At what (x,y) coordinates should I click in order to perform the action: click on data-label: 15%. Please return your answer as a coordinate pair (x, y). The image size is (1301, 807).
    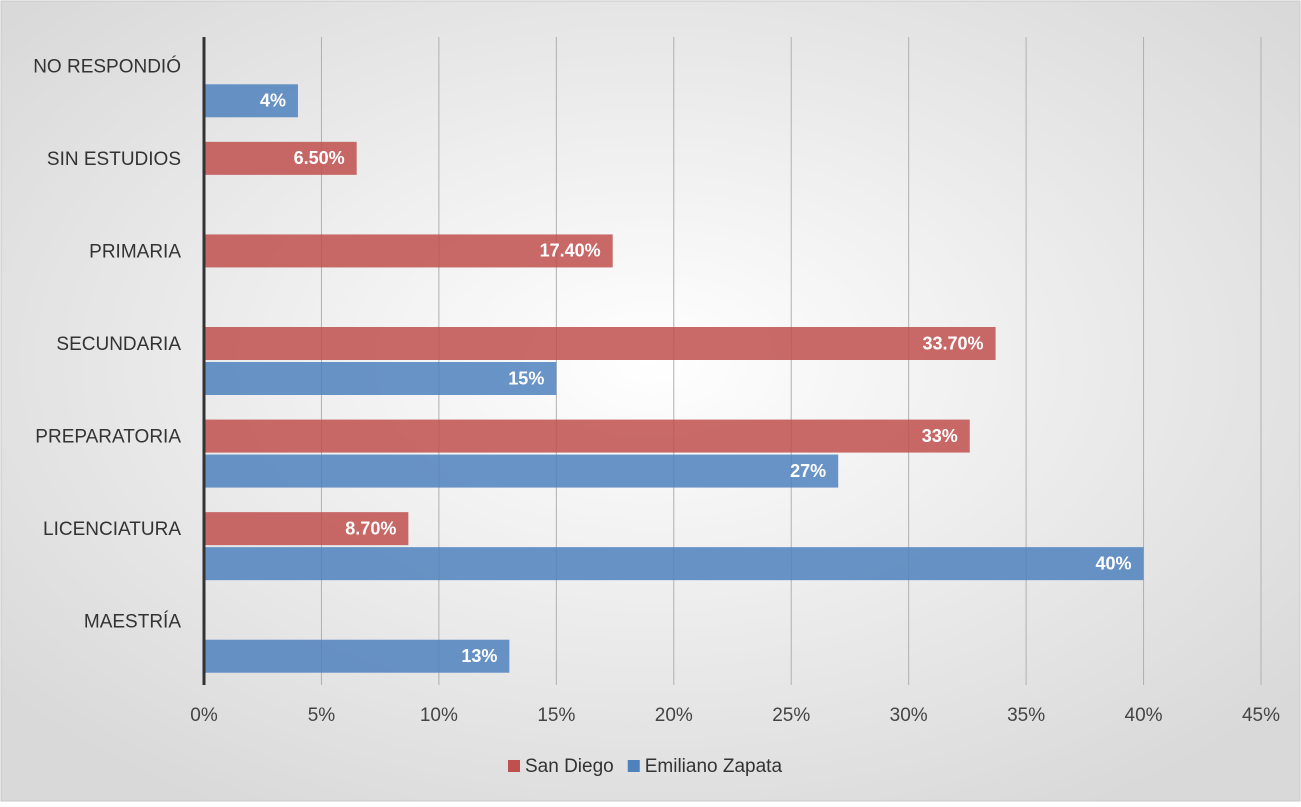
    Looking at the image, I should click on (526, 378).